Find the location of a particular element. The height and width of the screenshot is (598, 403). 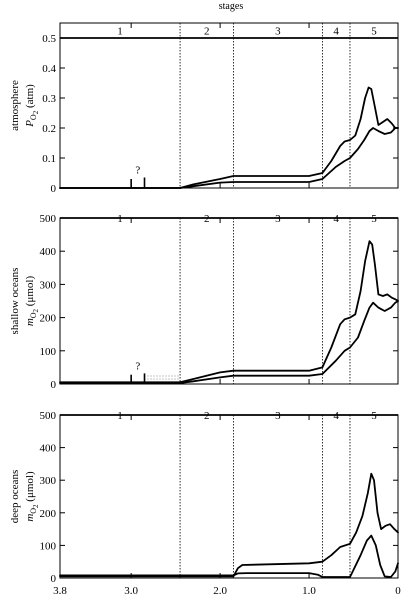

y-tick-label: 0.3 is located at coordinates (49, 99).